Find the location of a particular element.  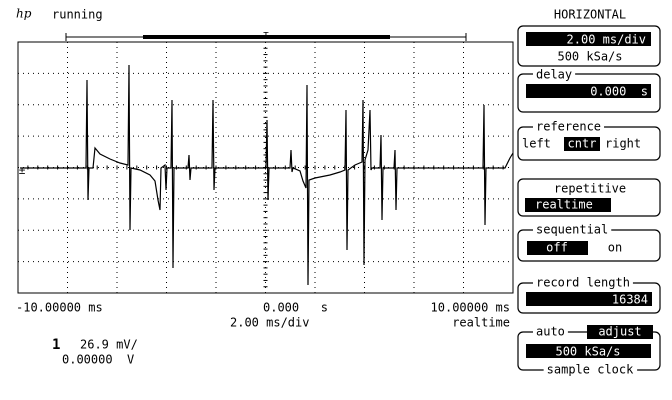

delay-label: delay is located at coordinates (554, 75).